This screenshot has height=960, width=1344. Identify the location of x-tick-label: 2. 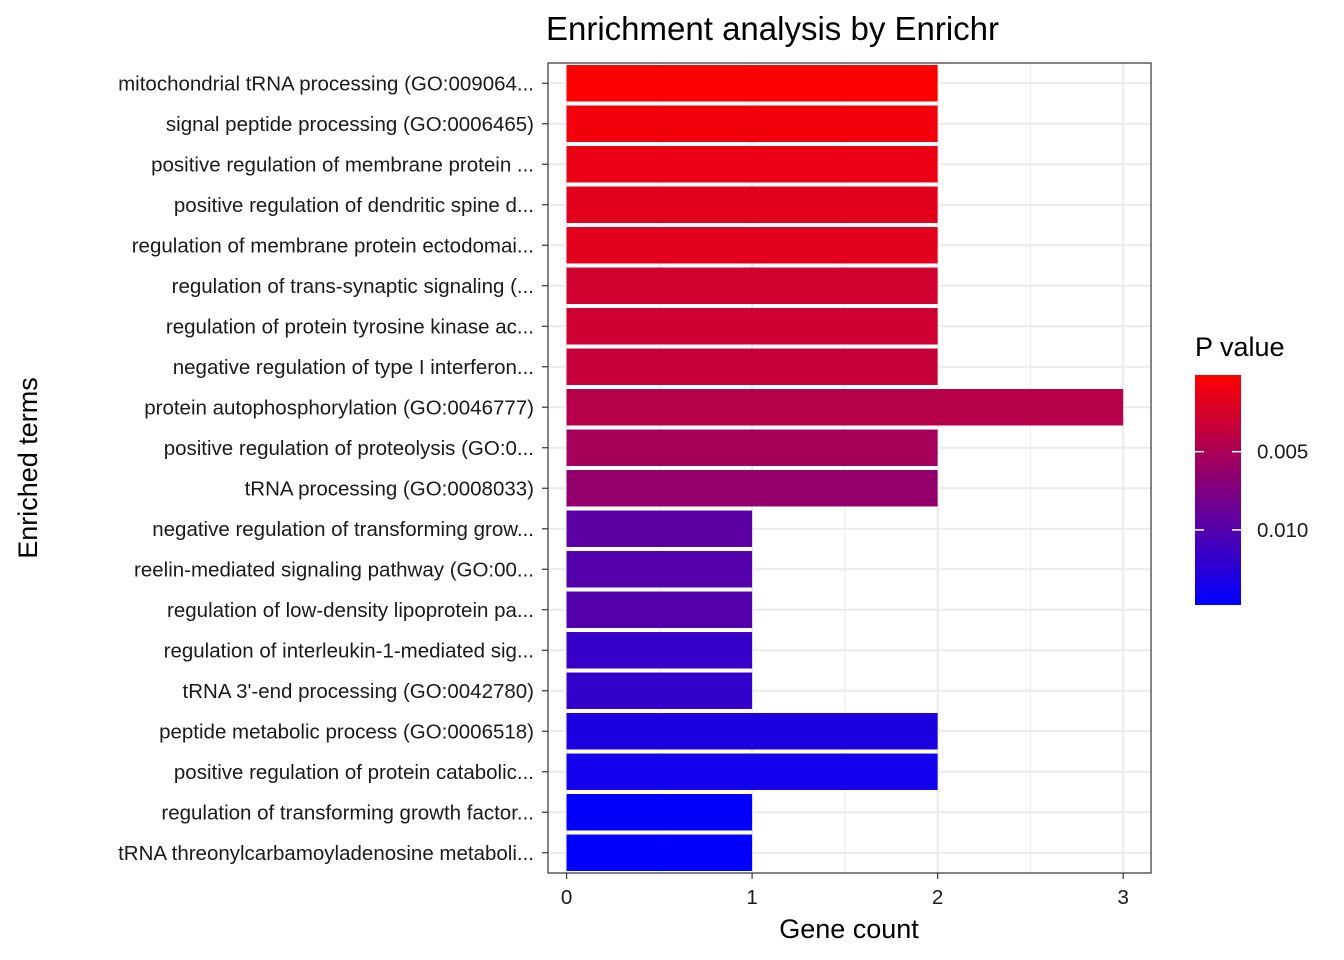
(937, 897).